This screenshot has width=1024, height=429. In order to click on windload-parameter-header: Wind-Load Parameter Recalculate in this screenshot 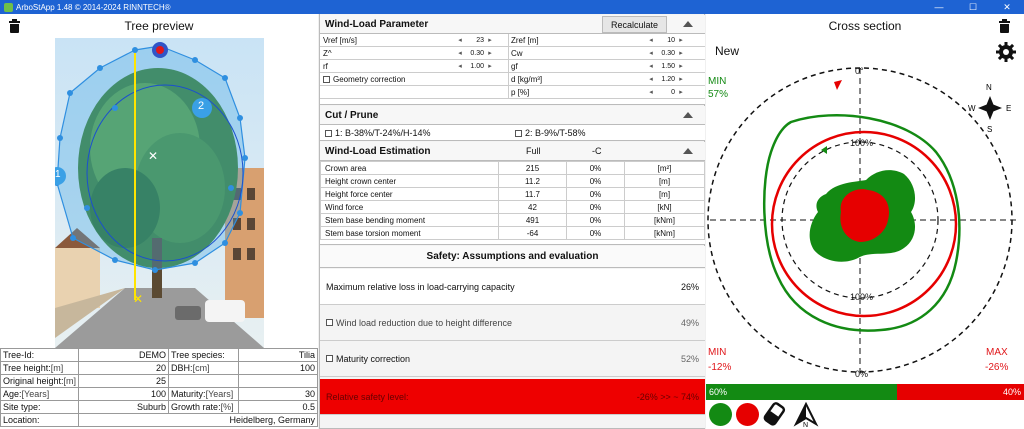, I will do `click(512, 24)`.